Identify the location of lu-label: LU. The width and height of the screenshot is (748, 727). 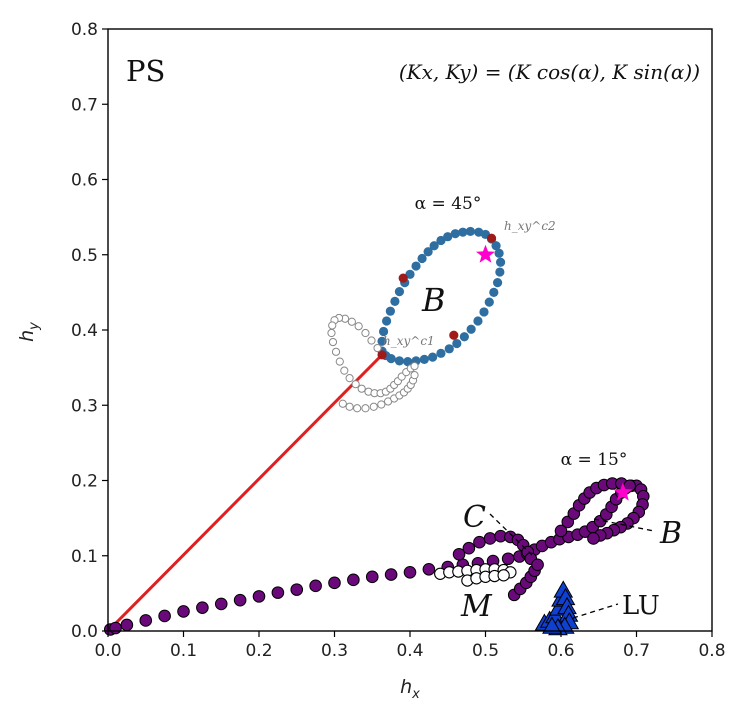
(641, 606).